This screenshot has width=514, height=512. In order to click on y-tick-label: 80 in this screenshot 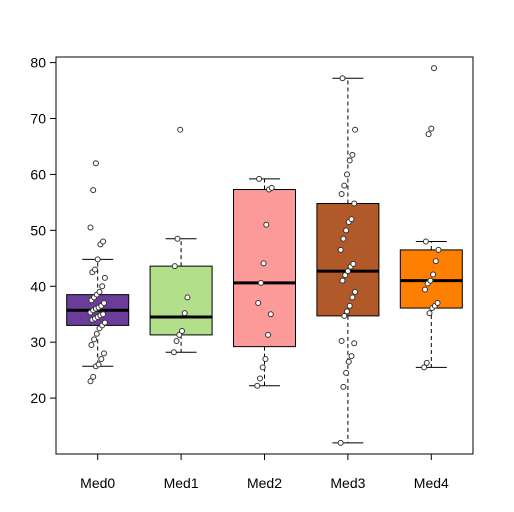, I will do `click(38, 63)`.